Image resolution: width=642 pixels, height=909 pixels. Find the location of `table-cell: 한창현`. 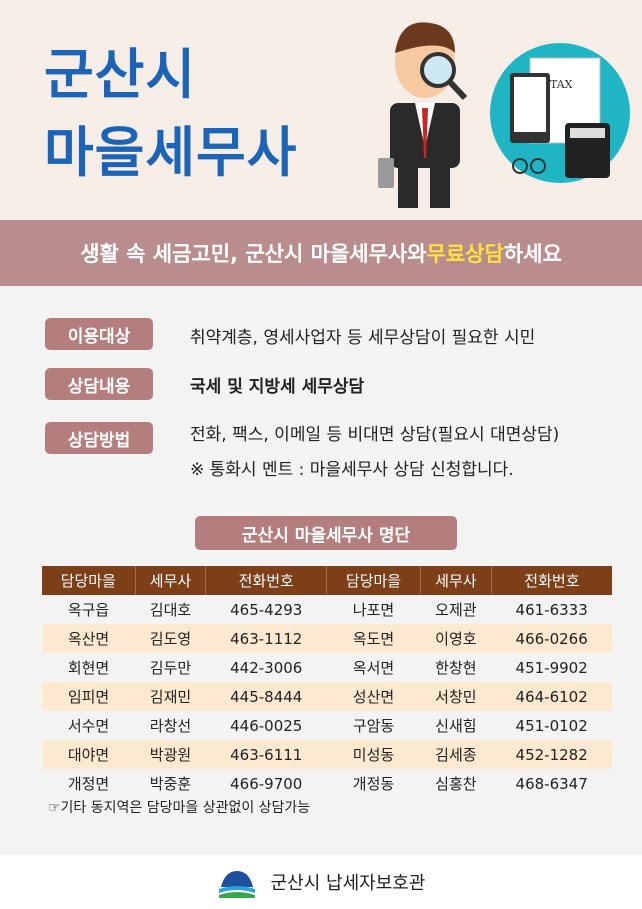

table-cell: 한창현 is located at coordinates (456, 668).